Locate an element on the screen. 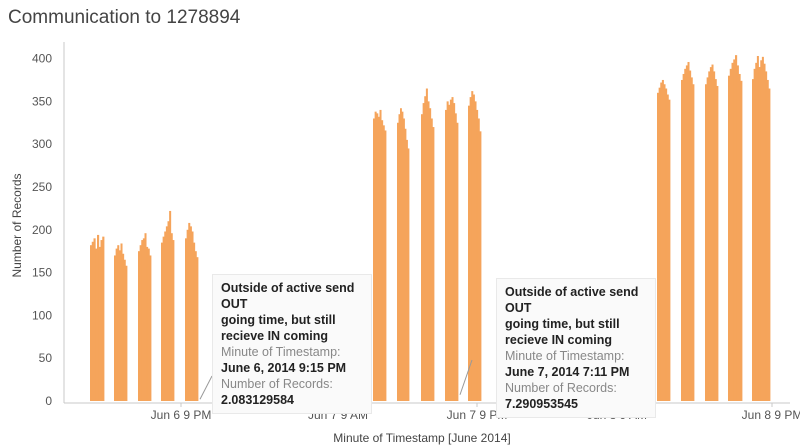 The image size is (800, 448). y-tick-label: 200 is located at coordinates (42, 230).